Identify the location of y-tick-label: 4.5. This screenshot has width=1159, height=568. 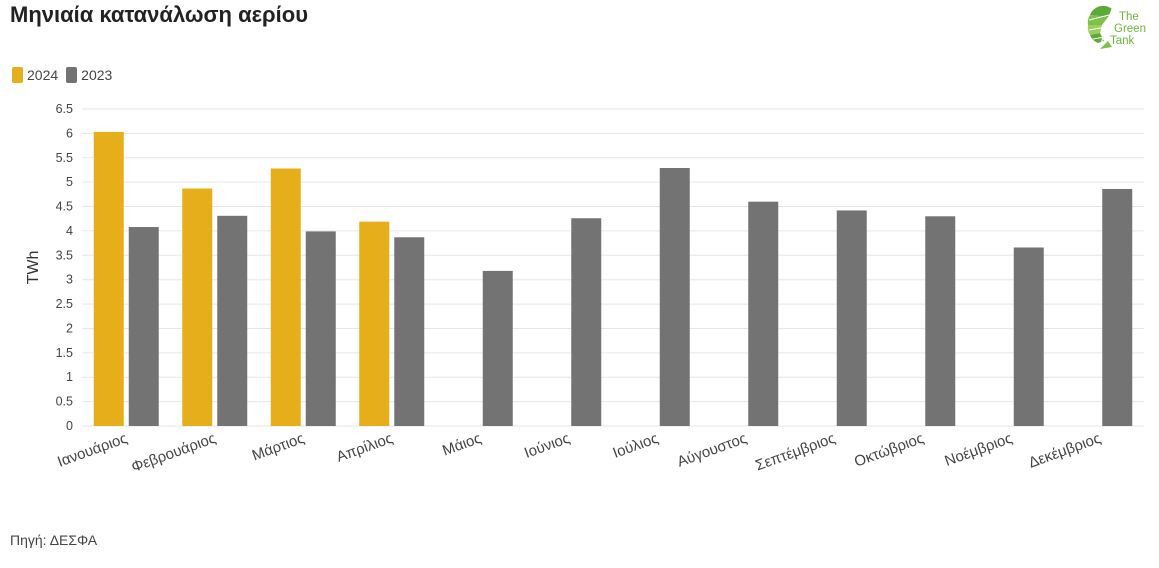
(64, 207).